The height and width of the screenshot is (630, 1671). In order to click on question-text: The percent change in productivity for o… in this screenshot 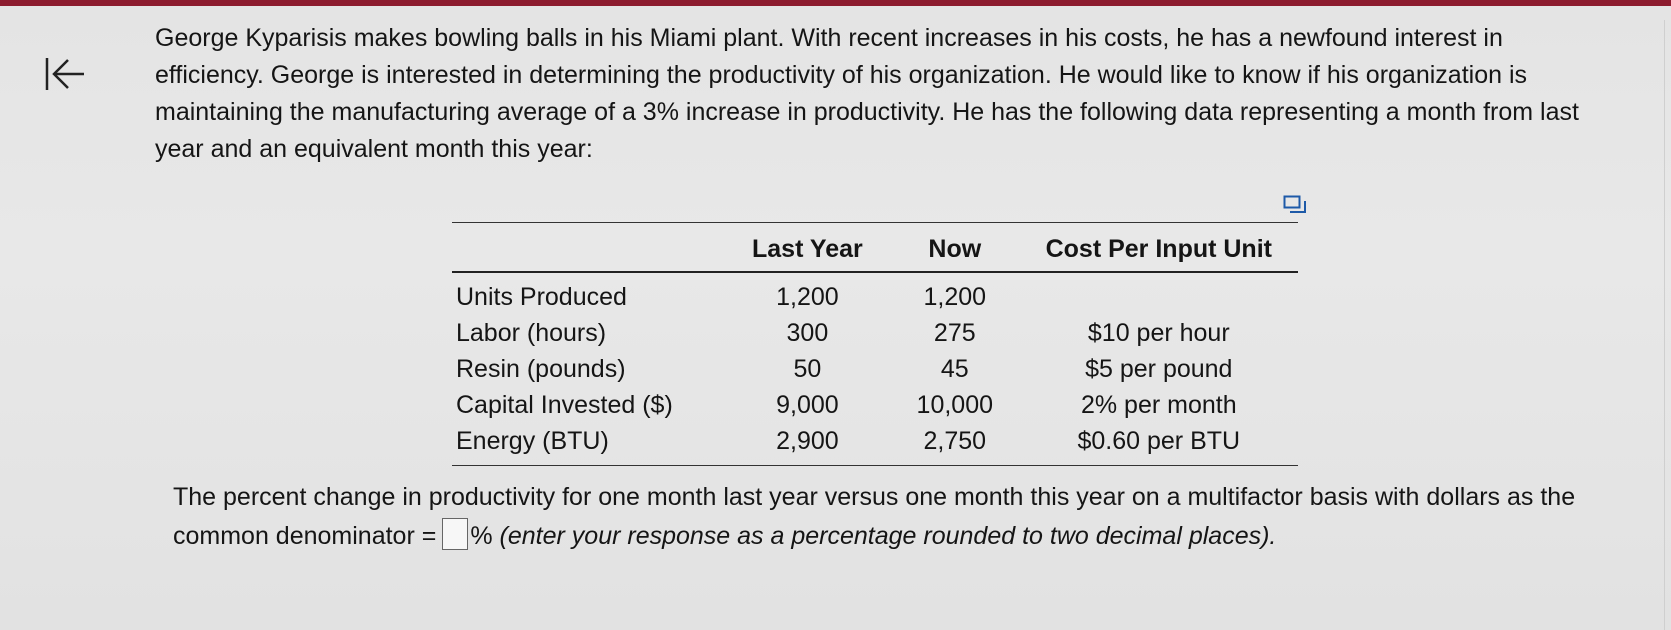, I will do `click(903, 517)`.